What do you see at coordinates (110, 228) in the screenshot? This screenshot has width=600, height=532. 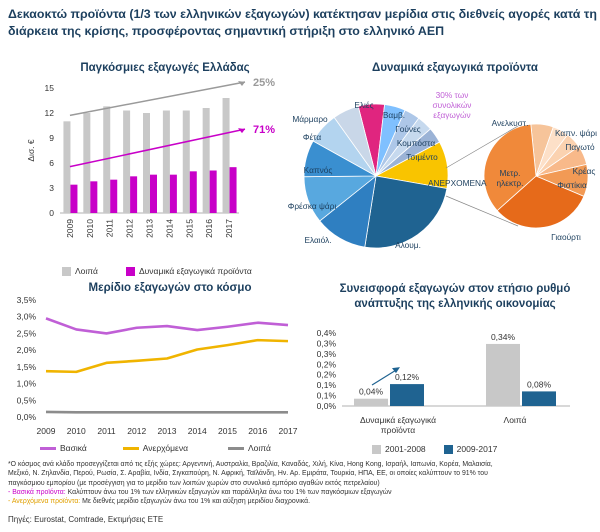 I see `exports-xtick: 2011` at bounding box center [110, 228].